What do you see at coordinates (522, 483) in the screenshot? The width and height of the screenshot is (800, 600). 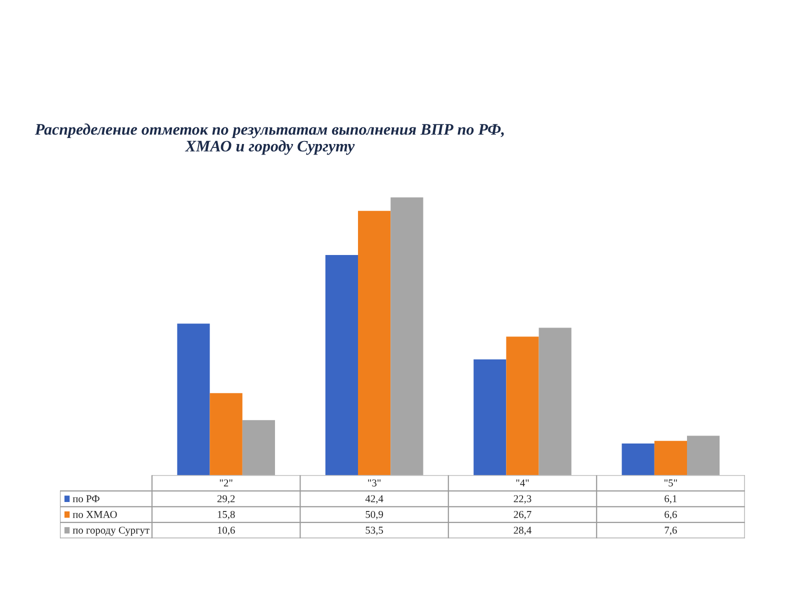 I see `x-tick-label: "4"` at bounding box center [522, 483].